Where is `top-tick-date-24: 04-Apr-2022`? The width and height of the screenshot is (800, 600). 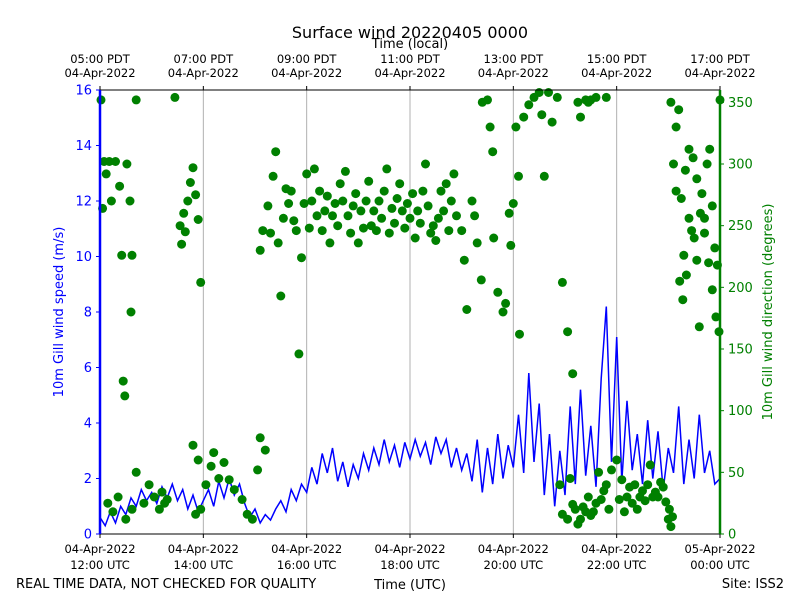
top-tick-date-24: 04-Apr-2022 is located at coordinates (719, 73).